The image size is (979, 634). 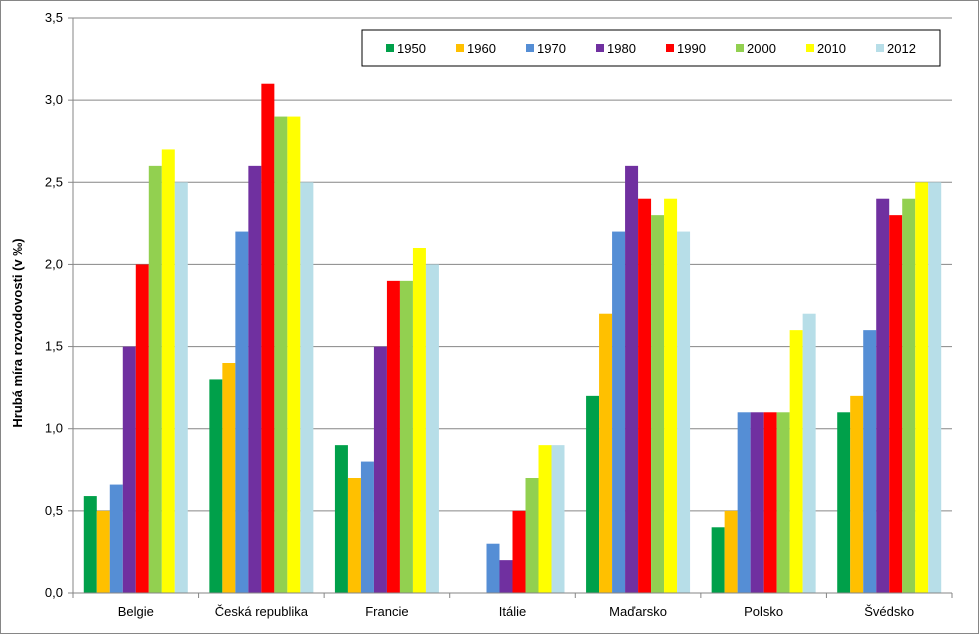 I want to click on legend-label: 2000, so click(x=761, y=48).